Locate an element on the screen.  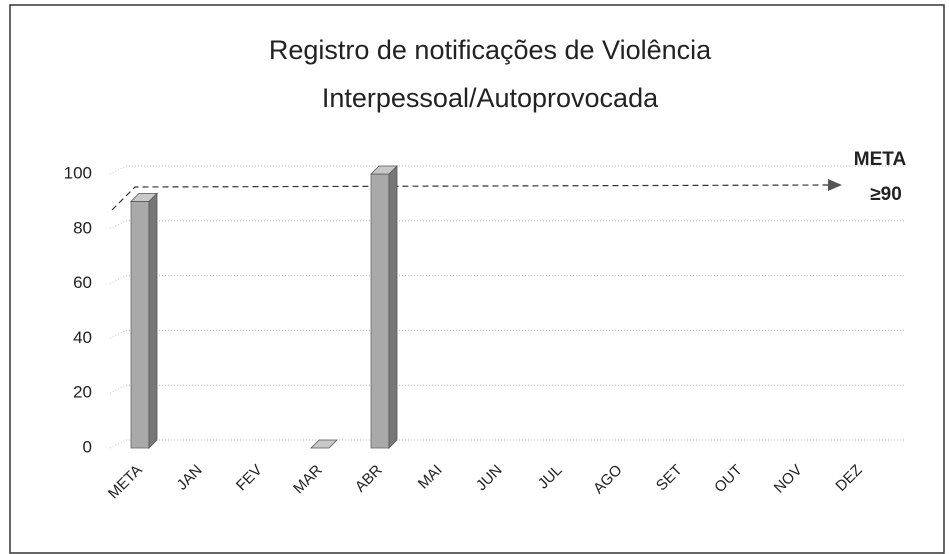
y-tick-label: 0 is located at coordinates (87, 446).